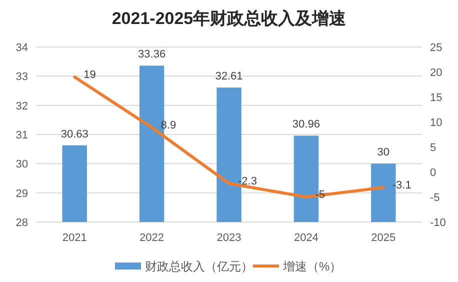  Describe the element at coordinates (152, 54) in the screenshot. I see `data-label: 33.36` at that location.